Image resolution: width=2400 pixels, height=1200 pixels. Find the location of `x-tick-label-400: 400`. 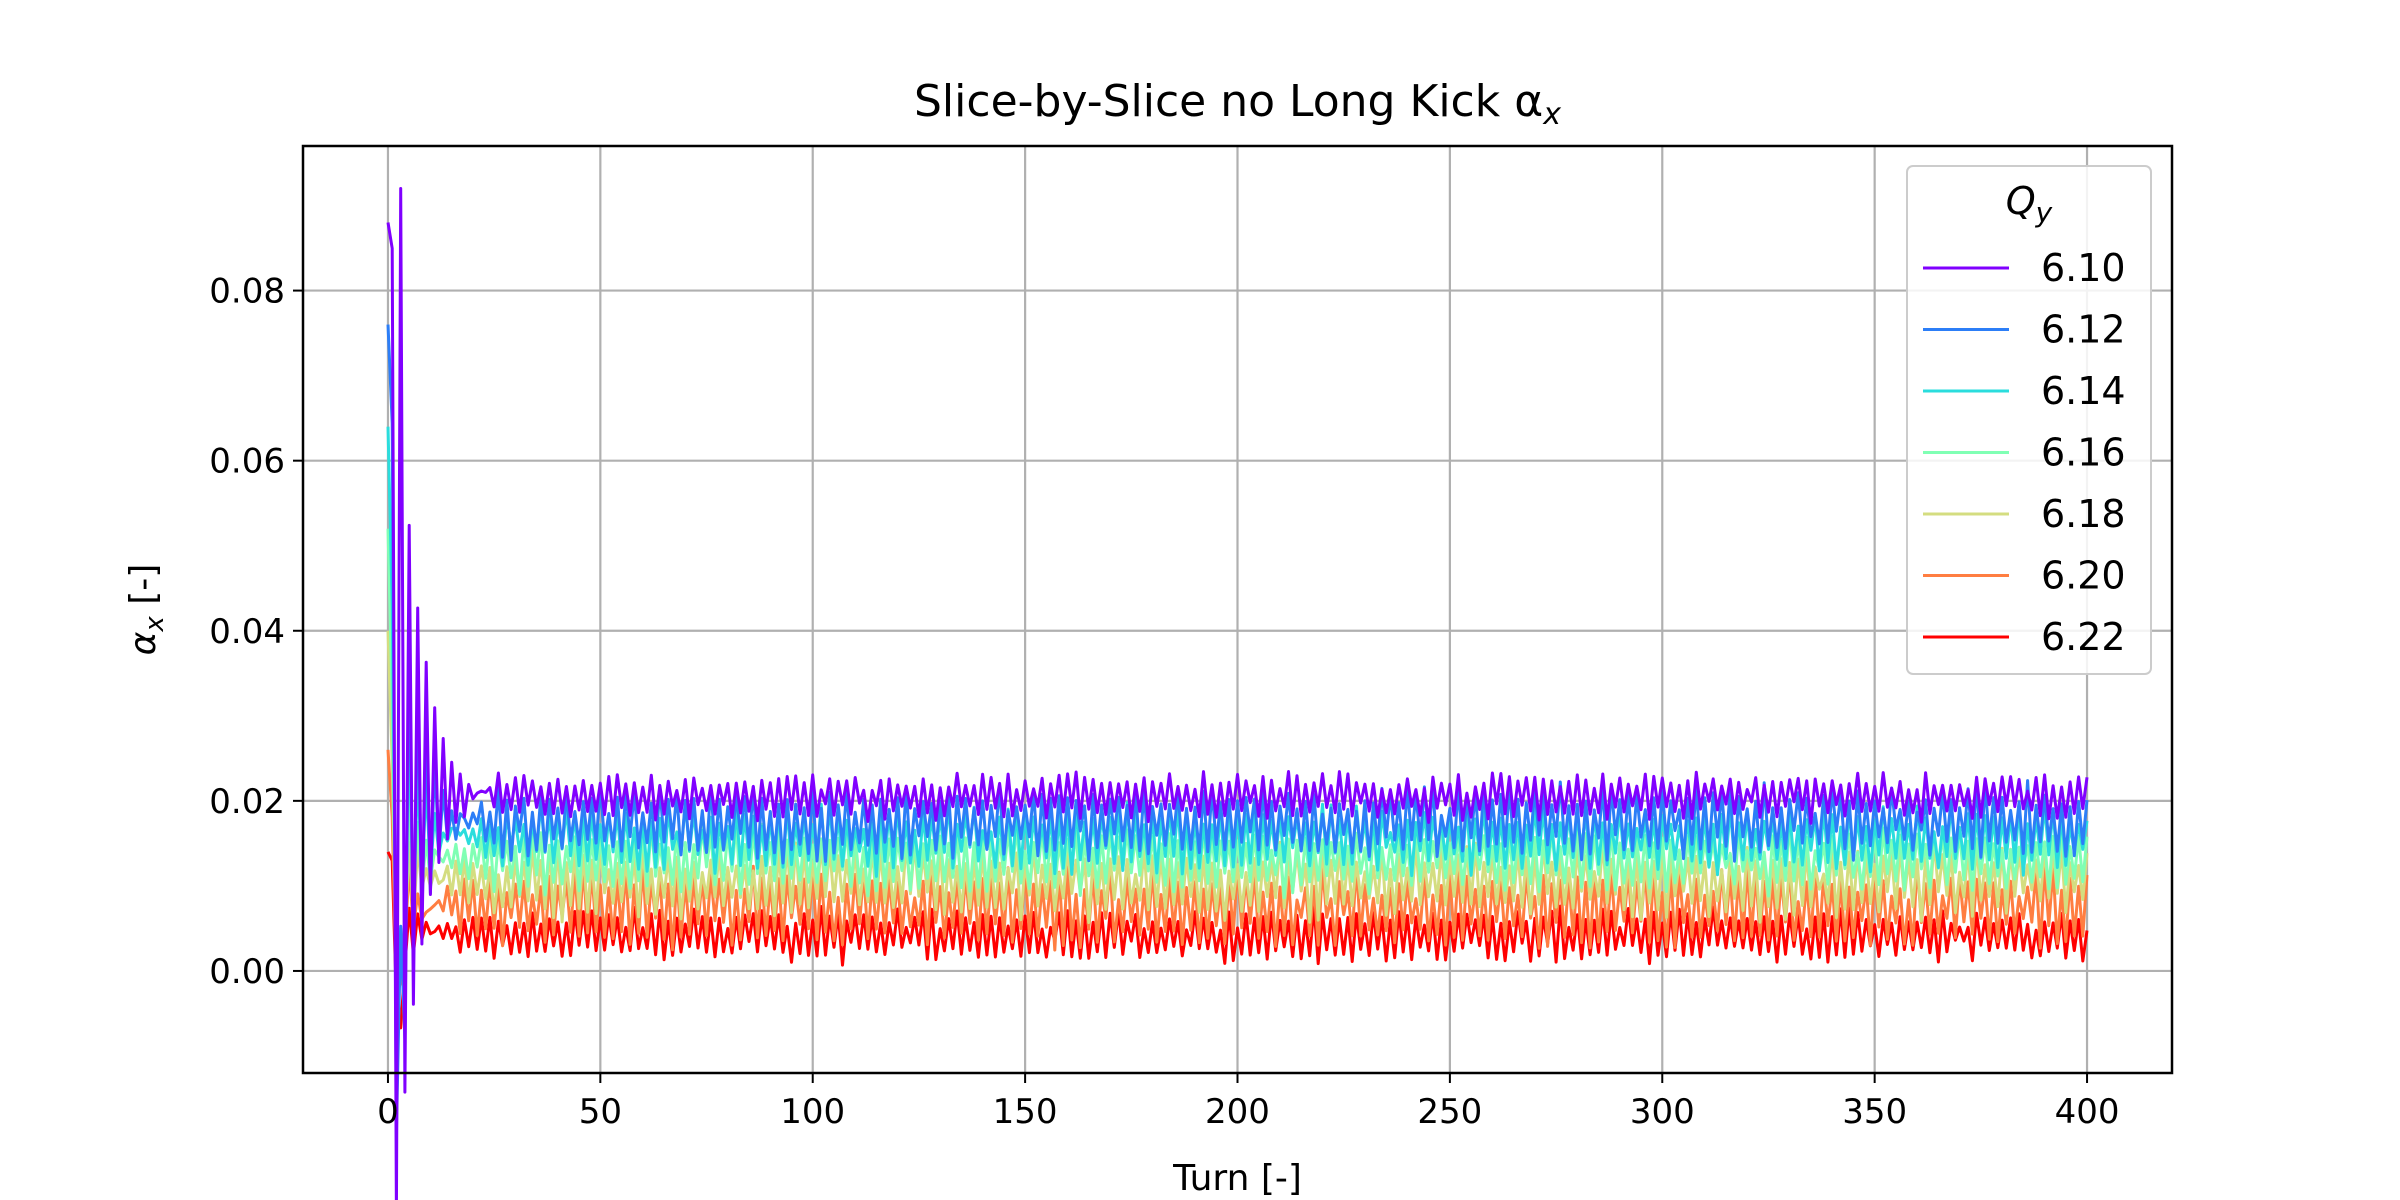

x-tick-label-400: 400 is located at coordinates (2087, 1112).